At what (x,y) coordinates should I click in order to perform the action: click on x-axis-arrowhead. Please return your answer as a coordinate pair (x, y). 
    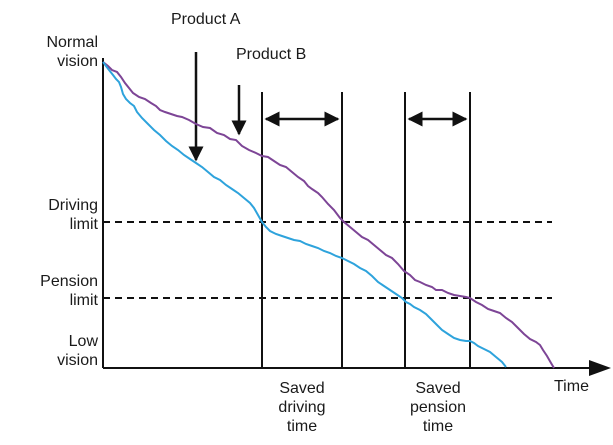
    Looking at the image, I should click on (600, 368).